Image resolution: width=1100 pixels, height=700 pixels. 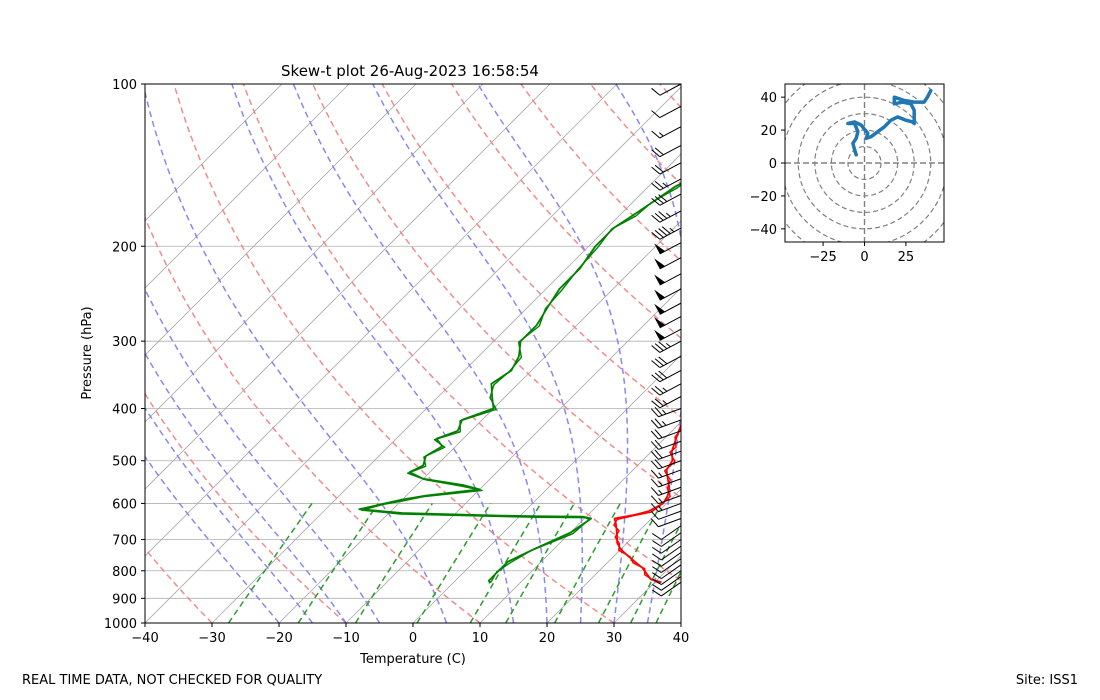 I want to click on y-tick-label: 700, so click(x=124, y=541).